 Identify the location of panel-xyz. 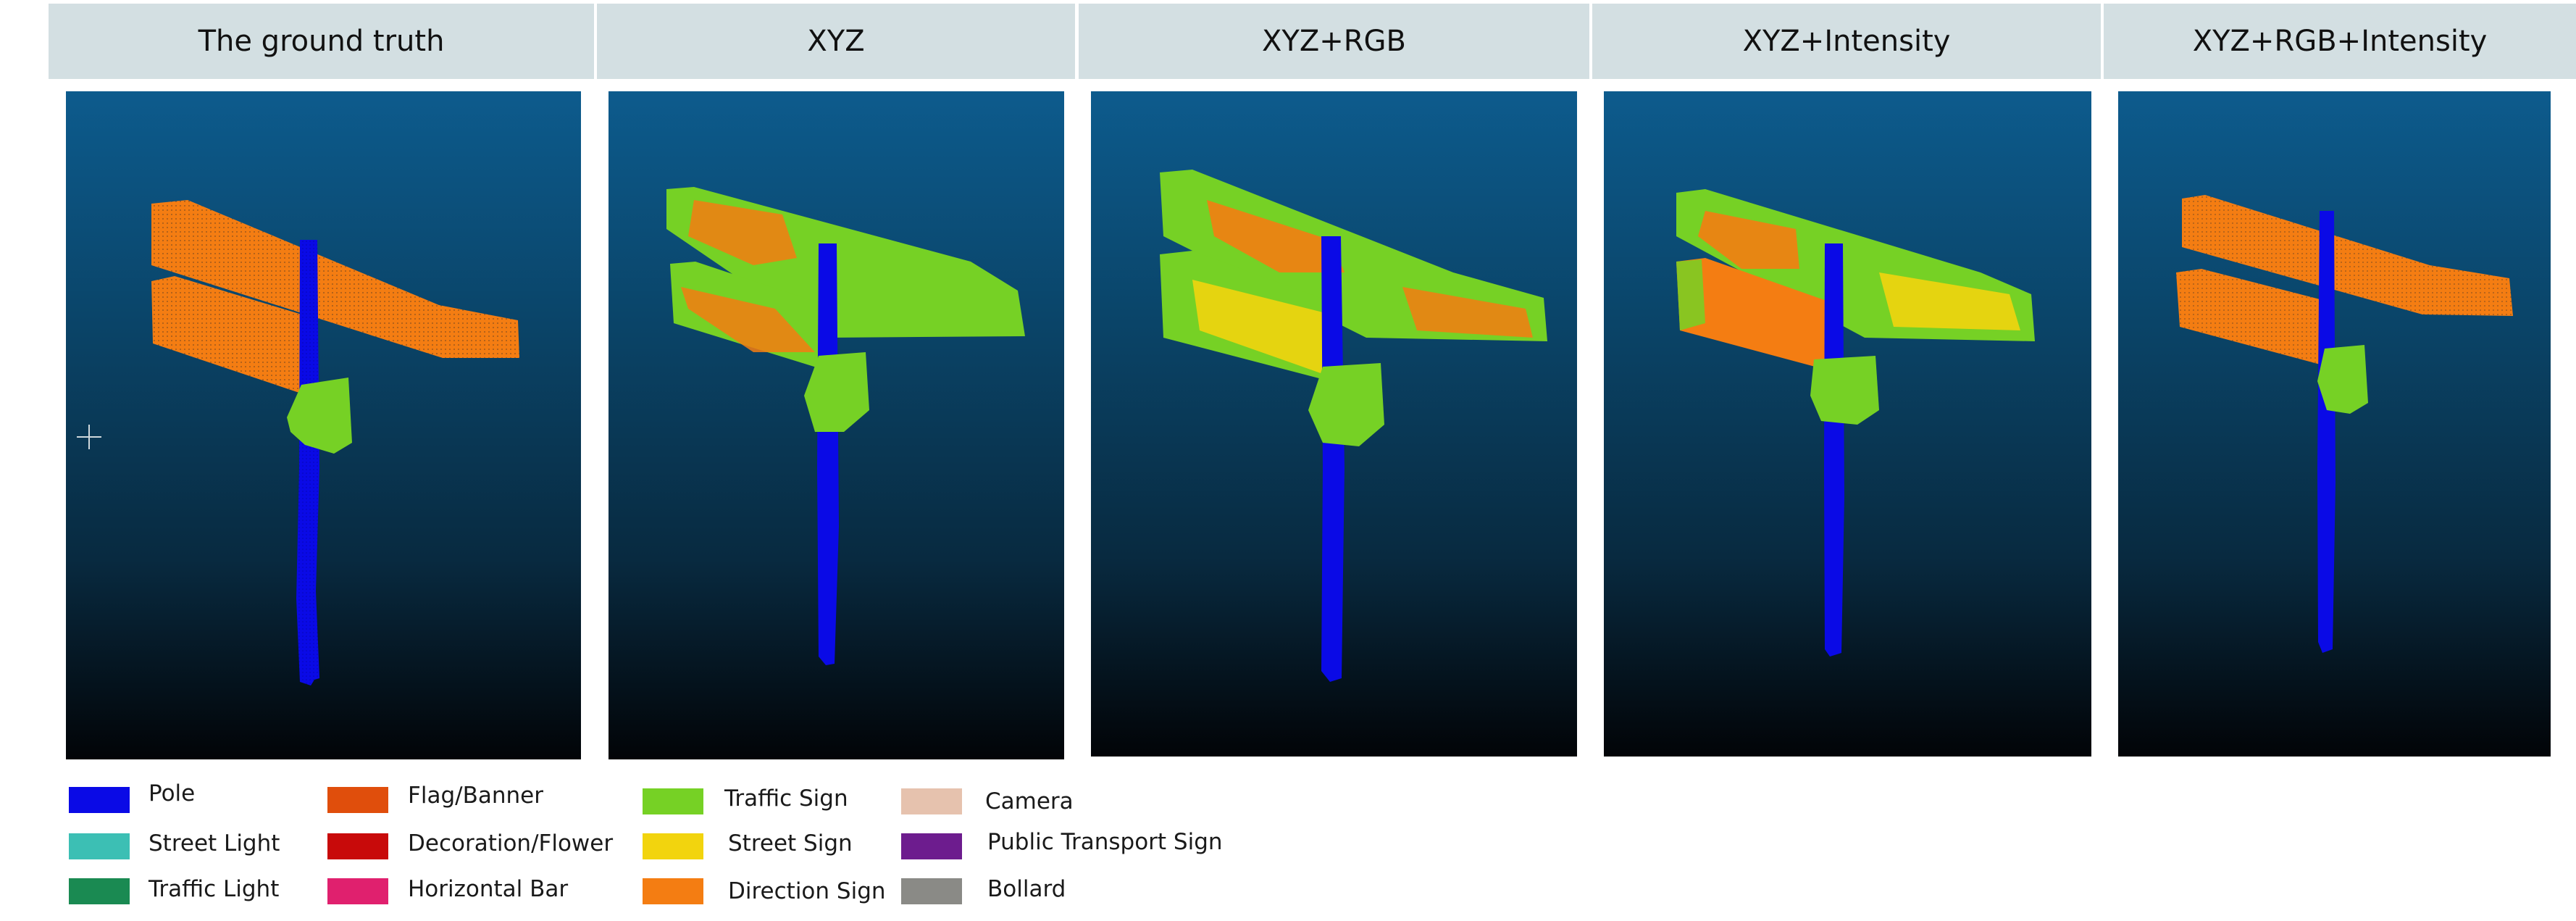
(836, 425).